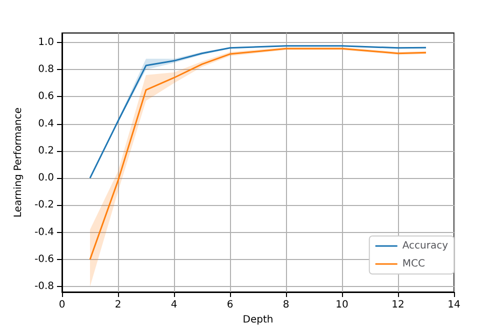 This screenshot has width=498, height=332. I want to click on x-tick-label: 0, so click(62, 305).